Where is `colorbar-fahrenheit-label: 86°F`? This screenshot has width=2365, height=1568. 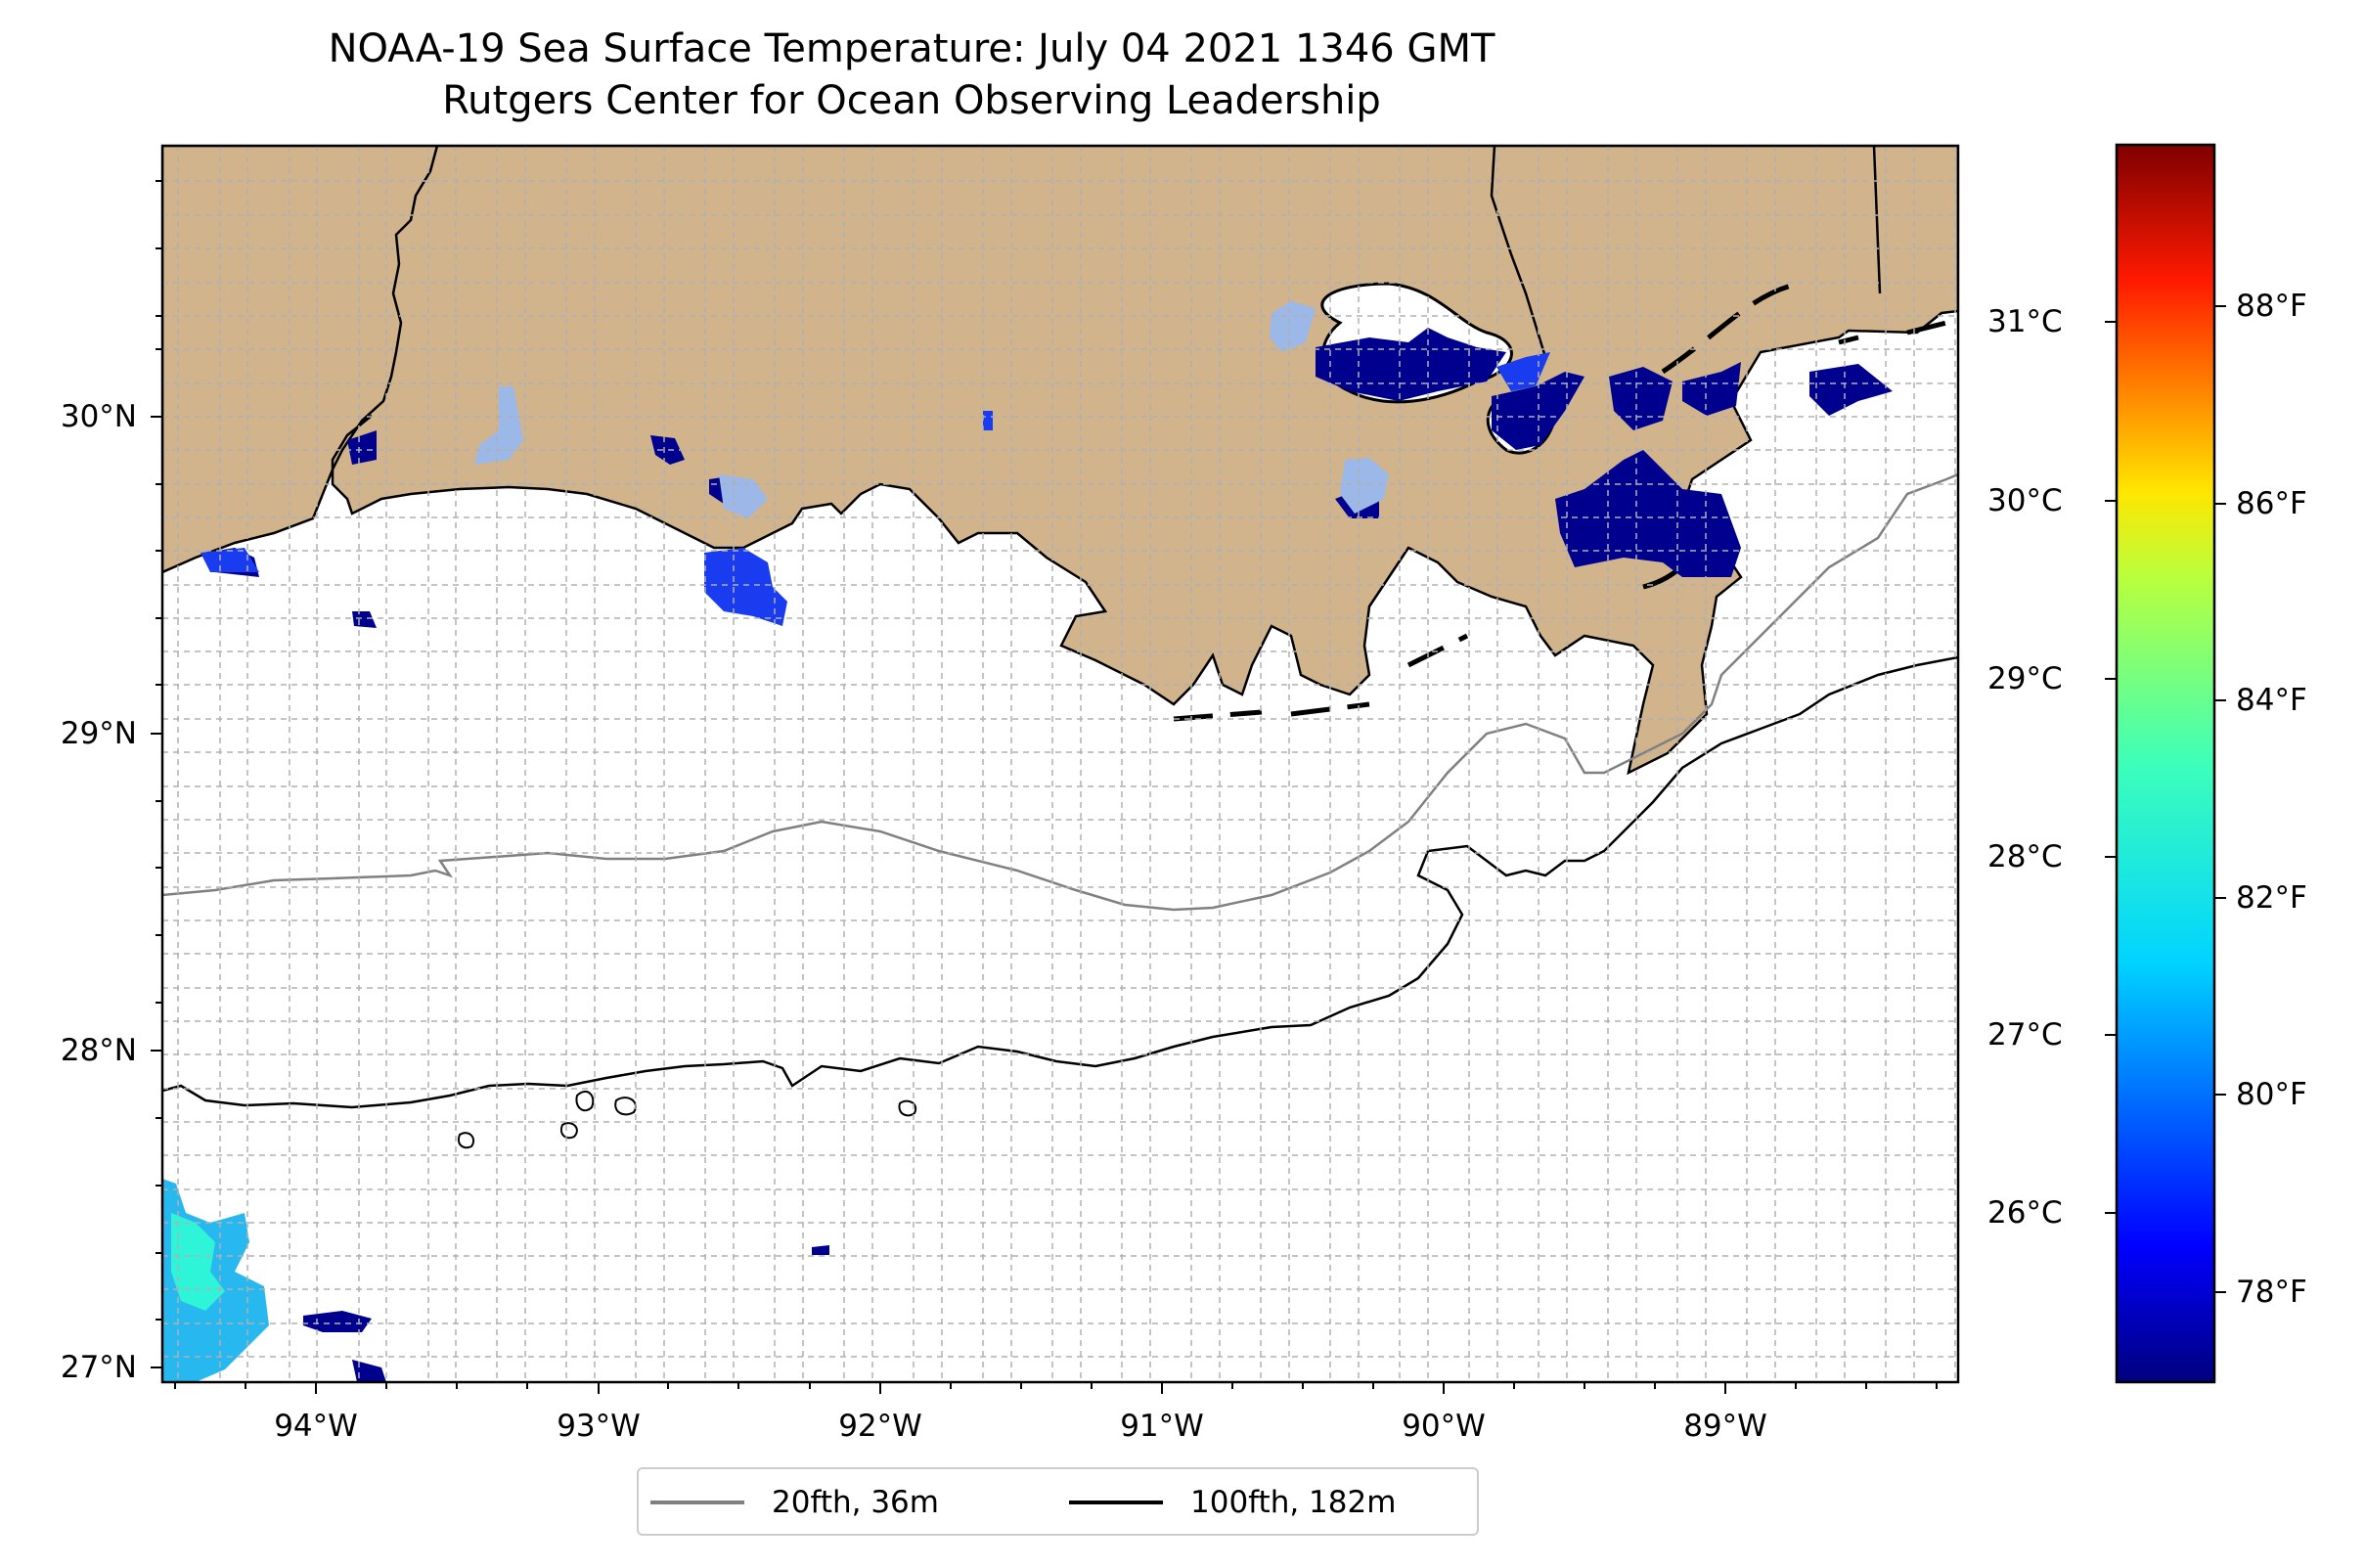
colorbar-fahrenheit-label: 86°F is located at coordinates (2271, 503).